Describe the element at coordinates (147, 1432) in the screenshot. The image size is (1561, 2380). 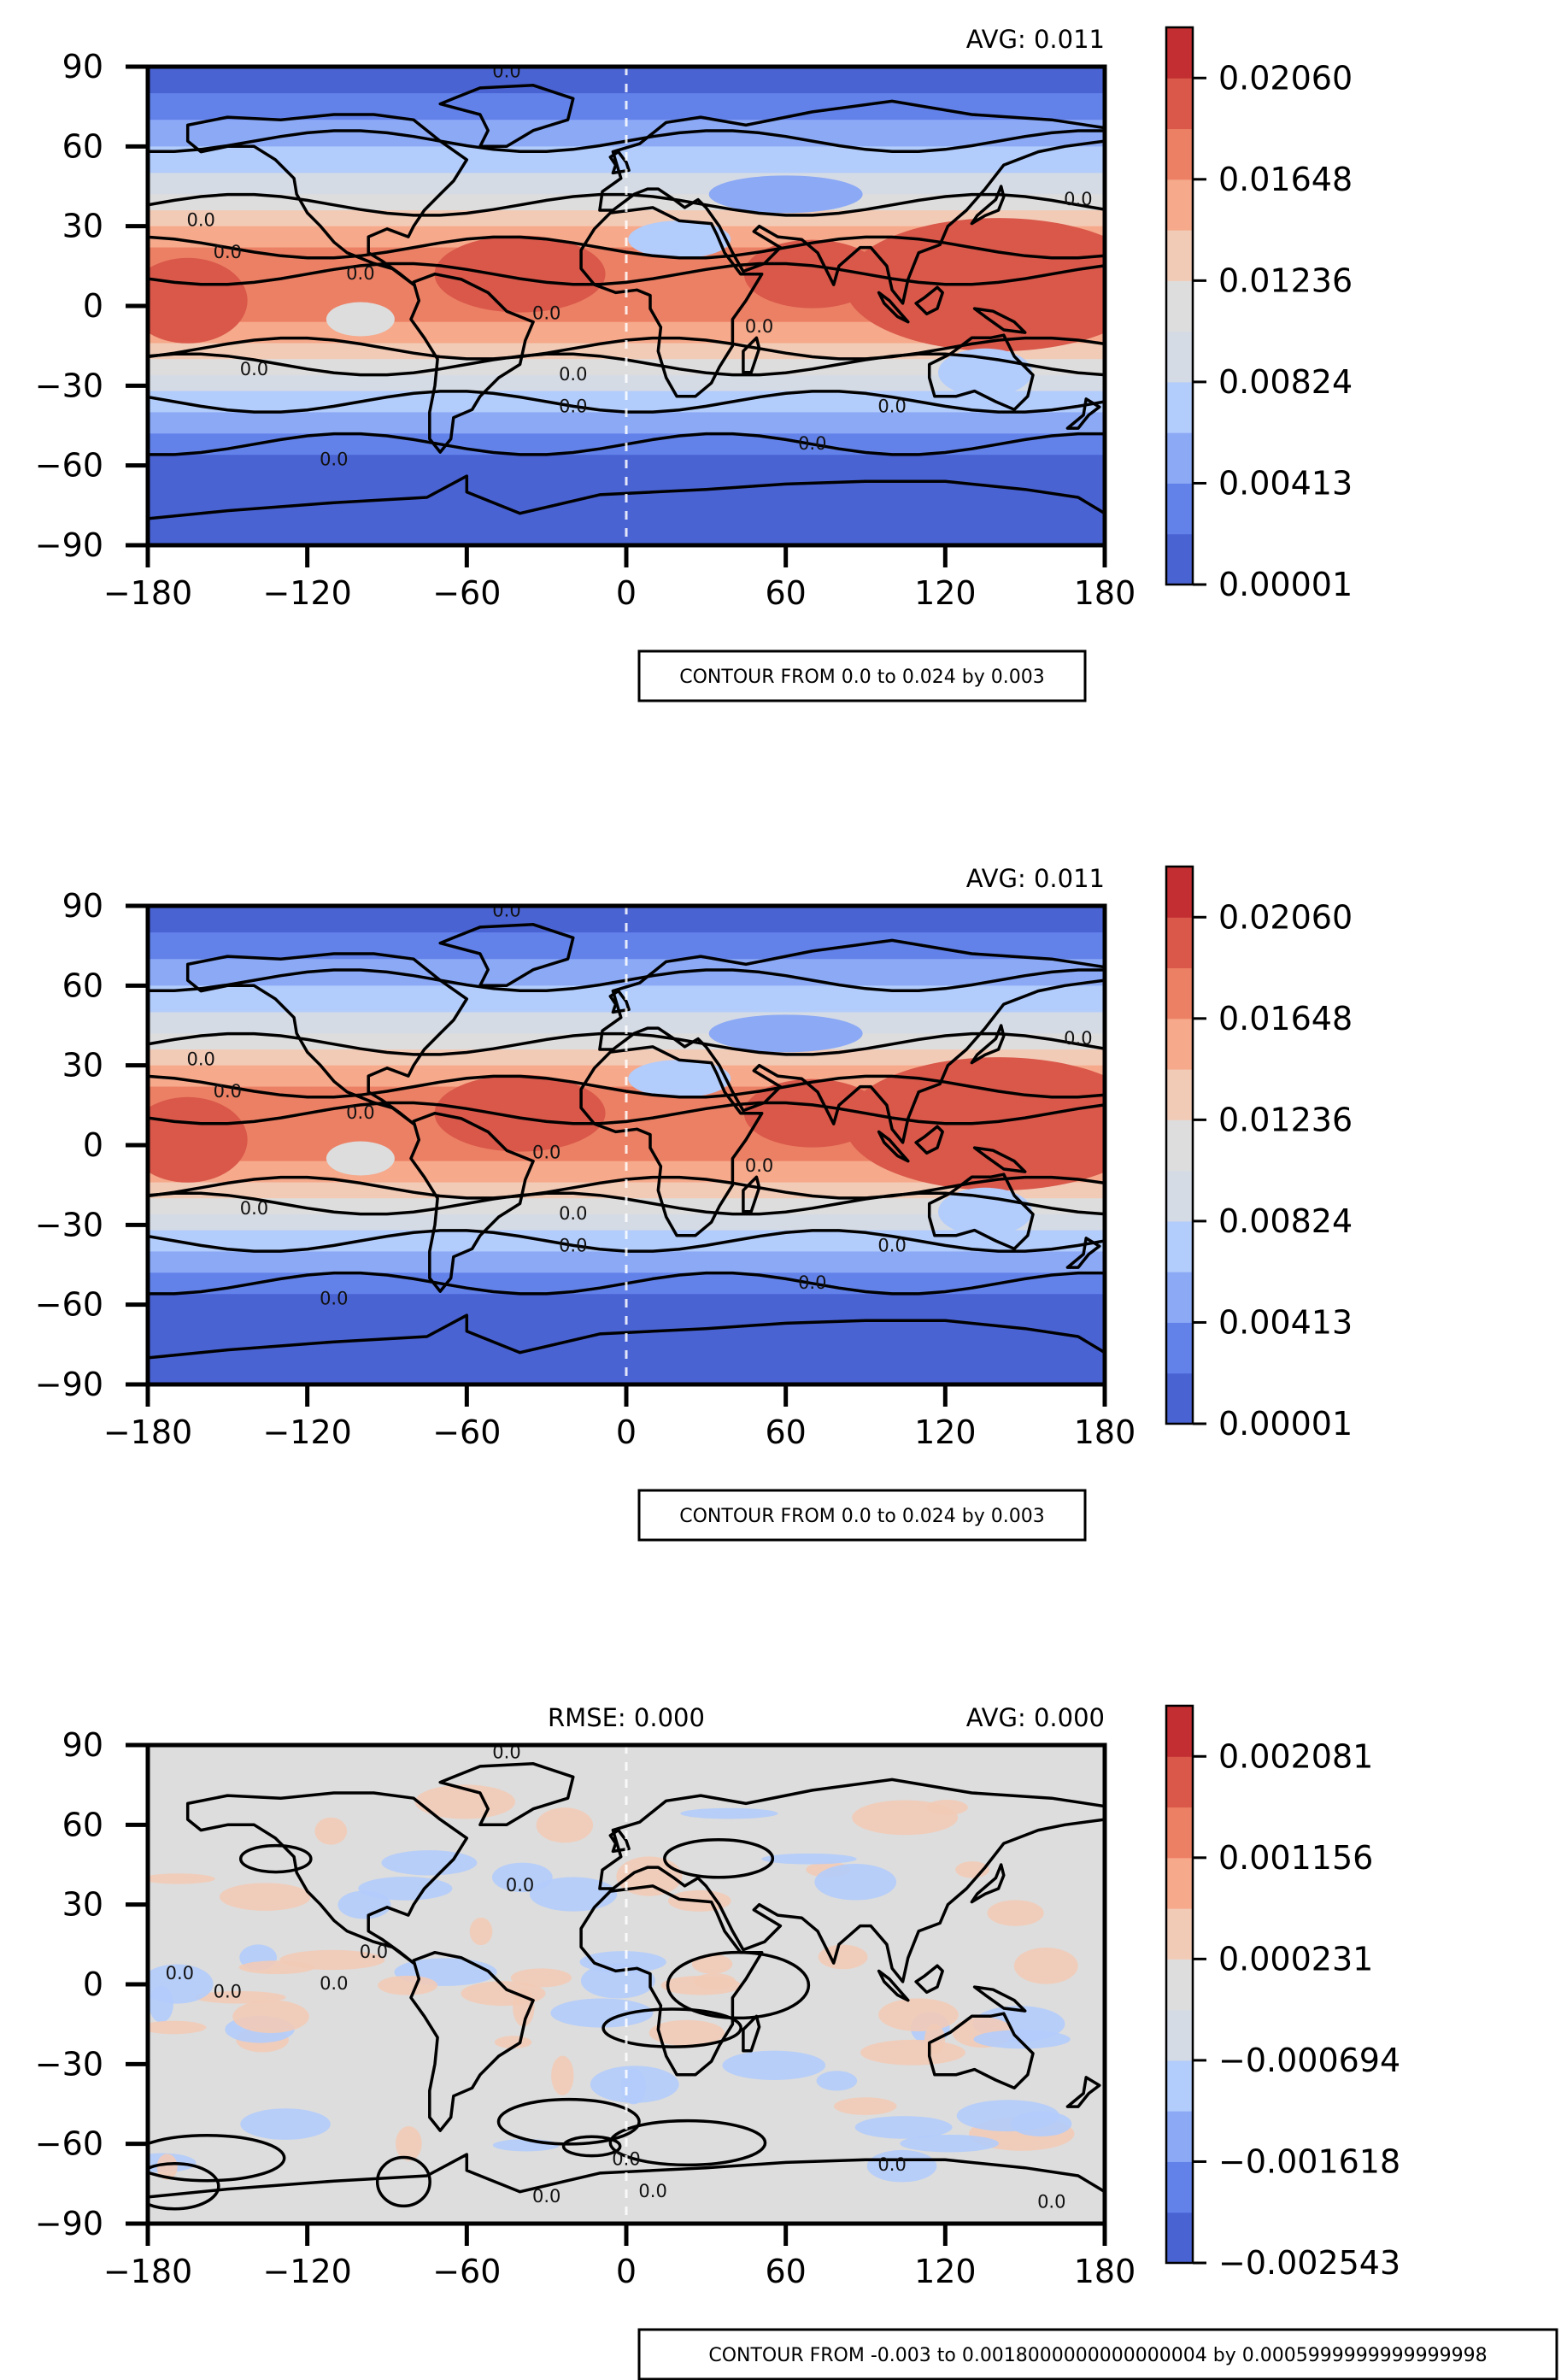
I see `x-tick-label: −180` at that location.